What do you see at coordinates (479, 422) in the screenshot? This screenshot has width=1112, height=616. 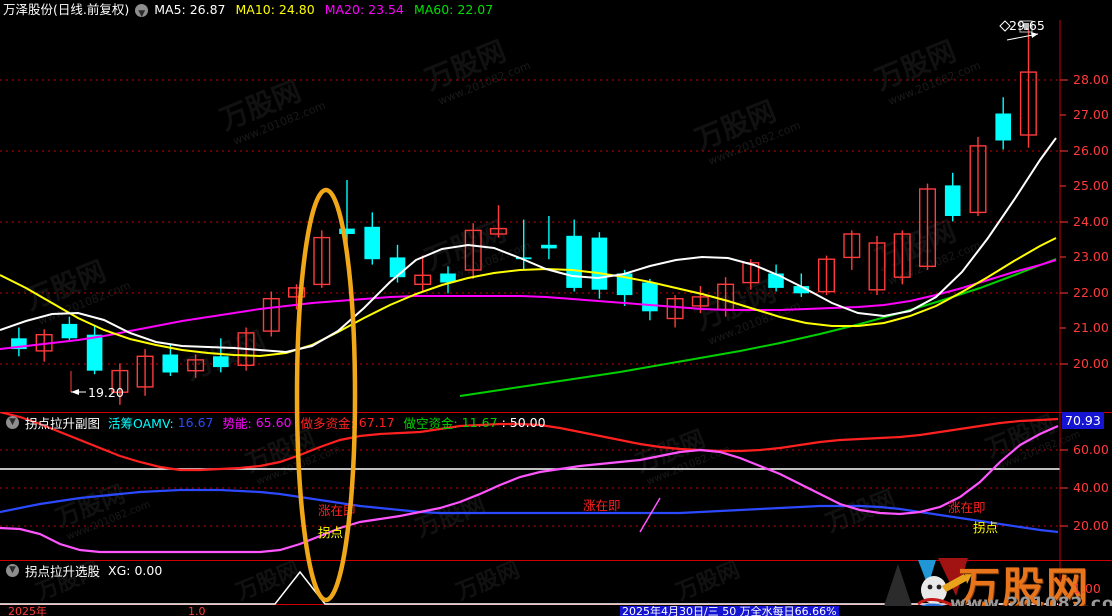 I see `zuokong-value: 11.67` at bounding box center [479, 422].